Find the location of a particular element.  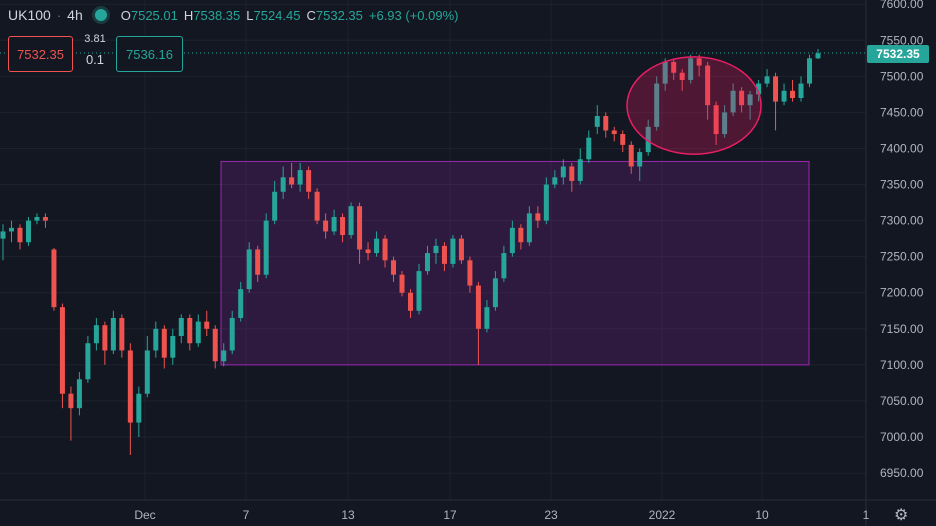

ellipse-annotation is located at coordinates (694, 106).